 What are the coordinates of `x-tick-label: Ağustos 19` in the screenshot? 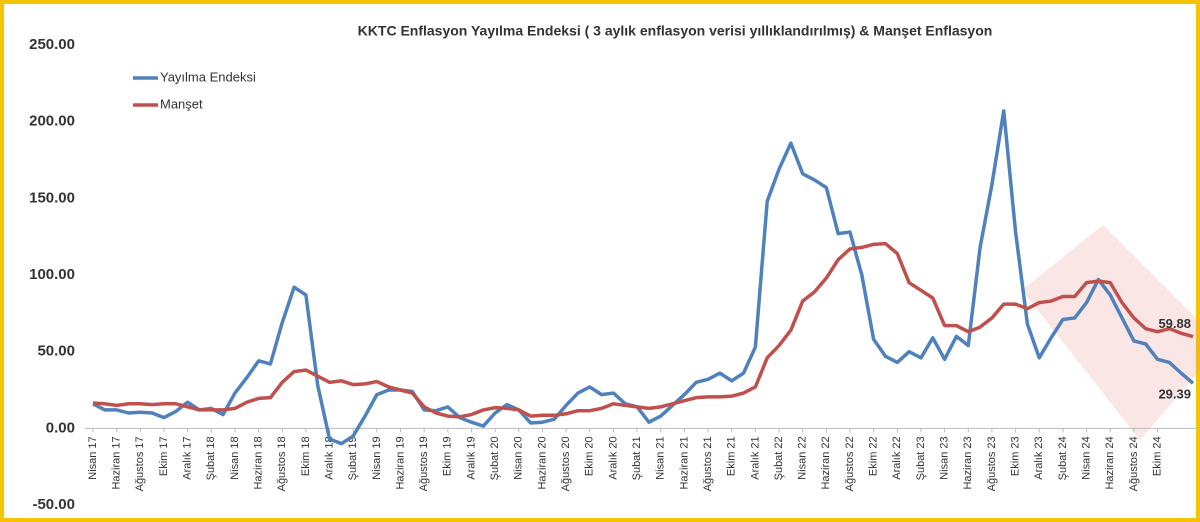 It's located at (424, 463).